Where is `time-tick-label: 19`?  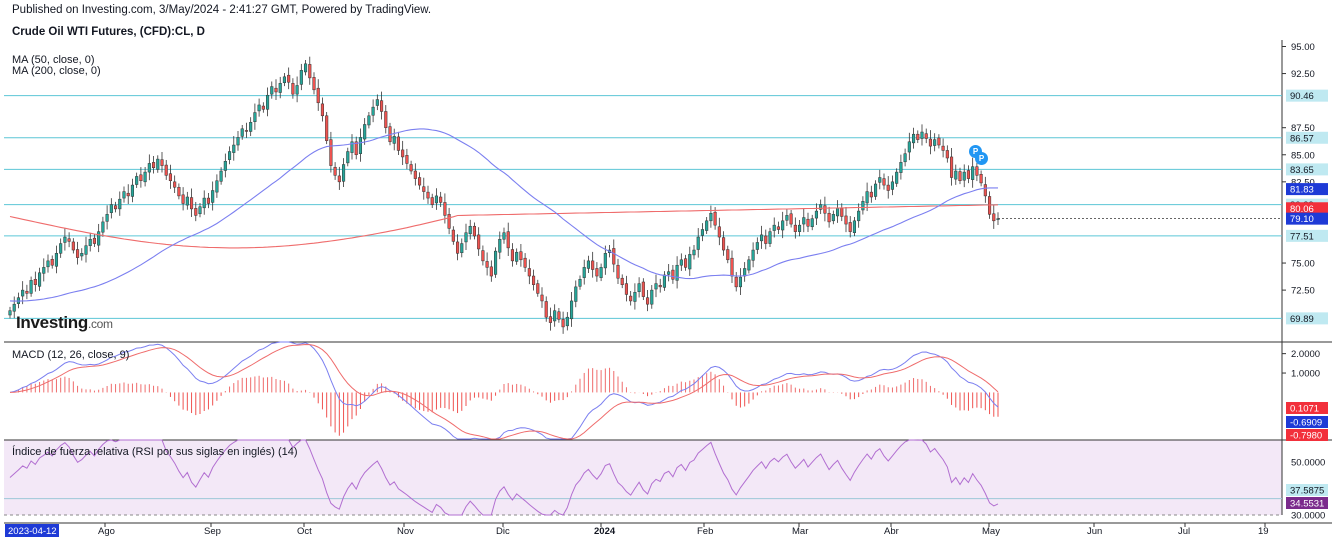
time-tick-label: 19 is located at coordinates (1263, 531).